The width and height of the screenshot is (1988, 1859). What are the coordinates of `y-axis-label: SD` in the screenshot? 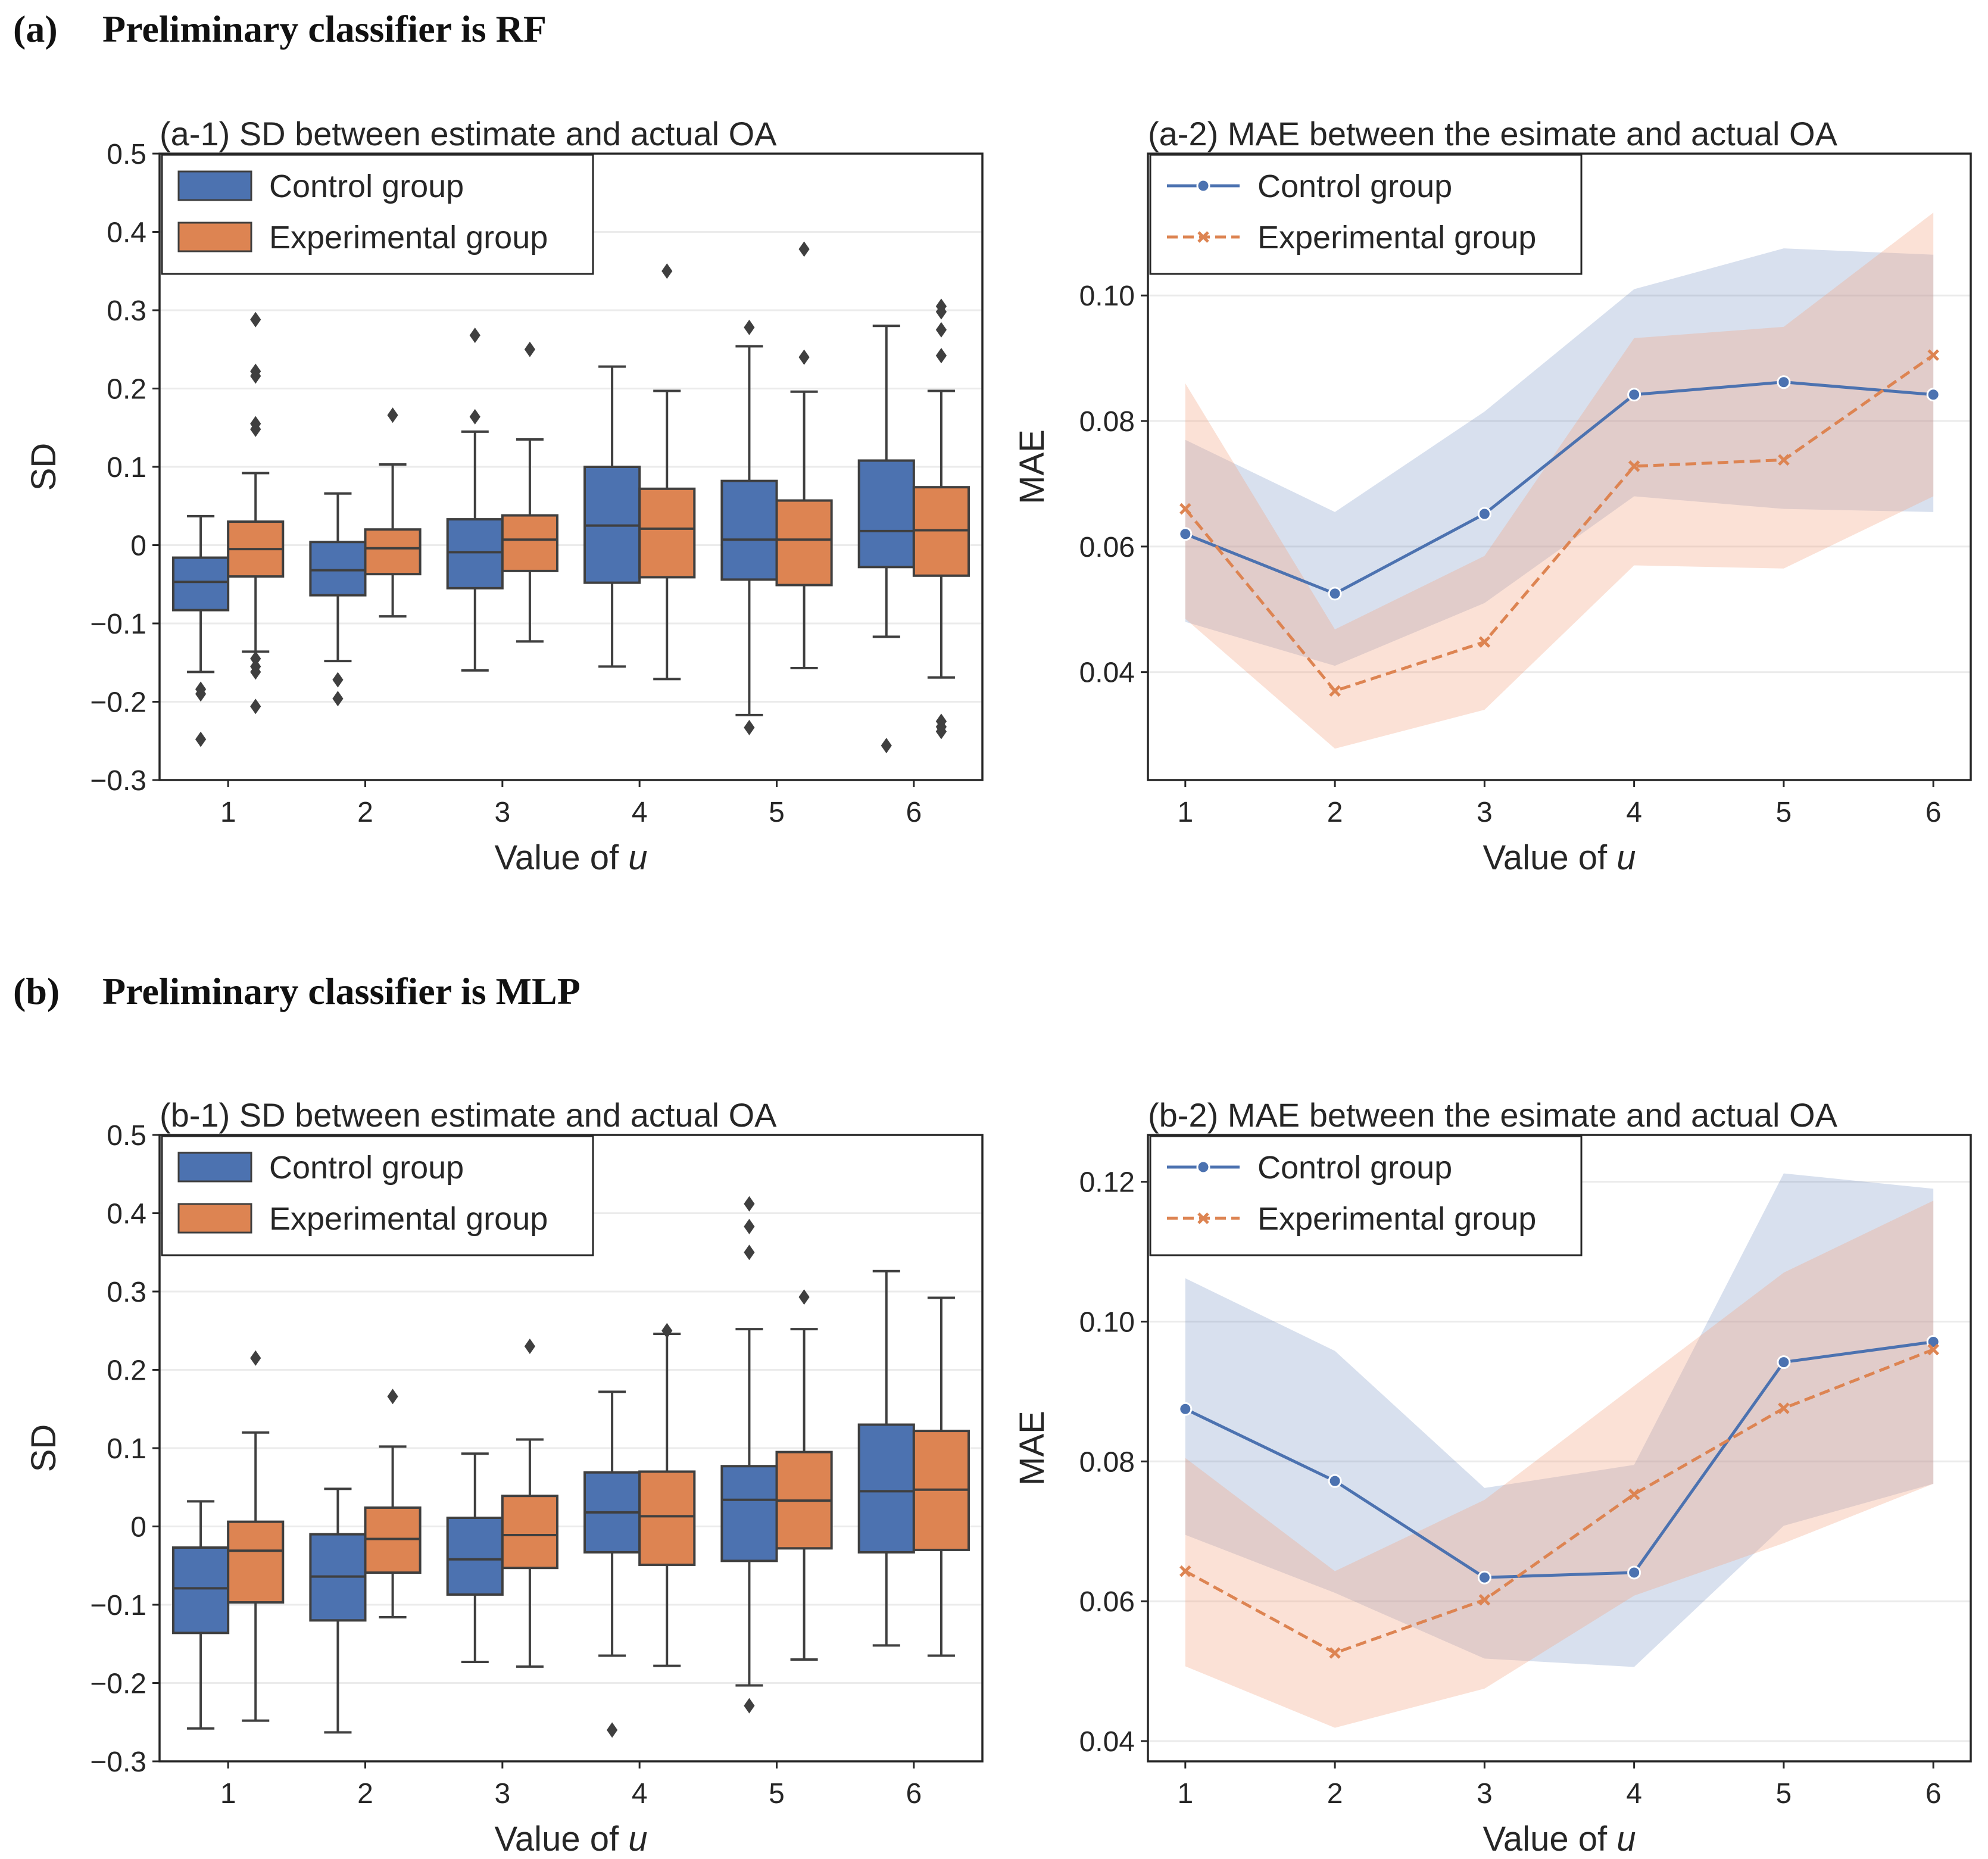 It's located at (43, 1449).